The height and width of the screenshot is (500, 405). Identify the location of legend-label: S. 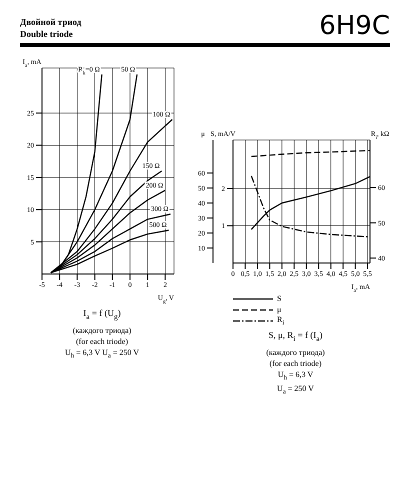
(279, 298).